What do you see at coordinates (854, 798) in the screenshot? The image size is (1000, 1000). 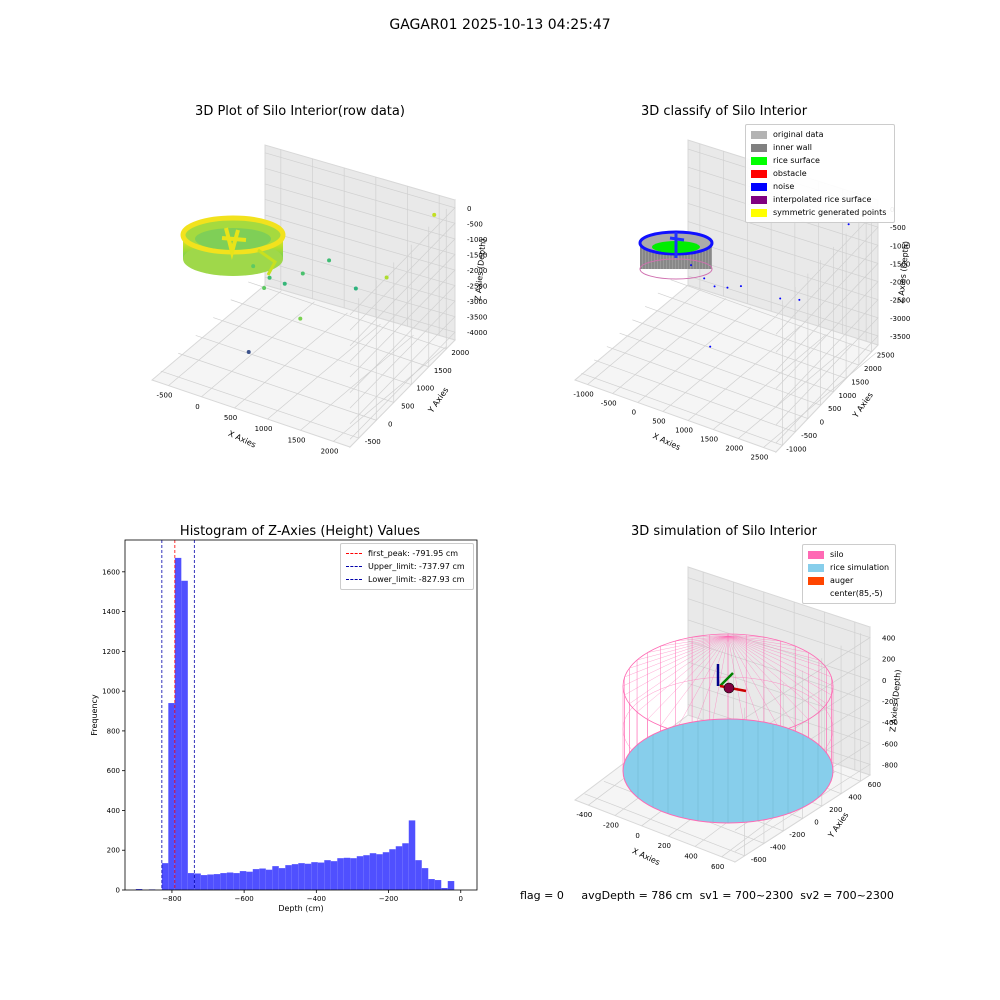 I see `y-tick-label: 400` at bounding box center [854, 798].